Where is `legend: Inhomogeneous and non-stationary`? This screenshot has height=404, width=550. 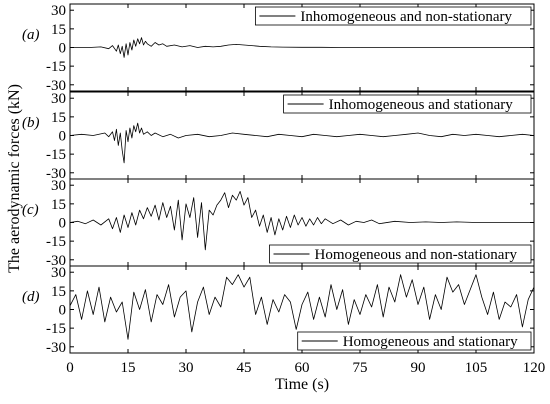 legend: Inhomogeneous and non-stationary is located at coordinates (393, 16).